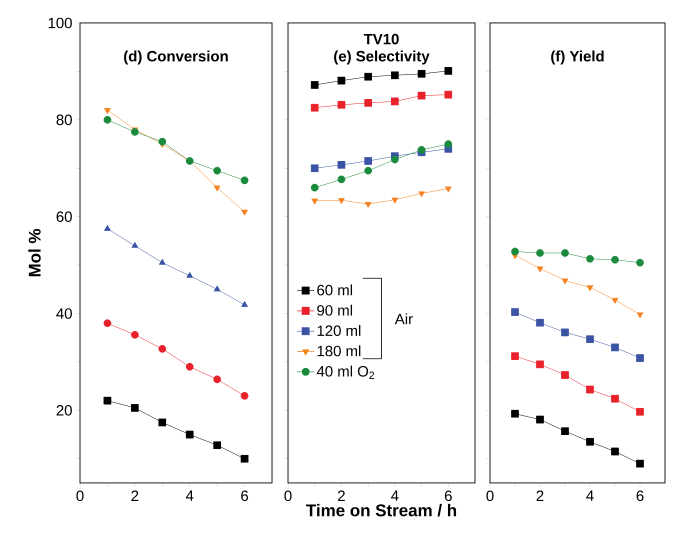 The width and height of the screenshot is (674, 535). I want to click on text: (e) Selectivity, so click(382, 57).